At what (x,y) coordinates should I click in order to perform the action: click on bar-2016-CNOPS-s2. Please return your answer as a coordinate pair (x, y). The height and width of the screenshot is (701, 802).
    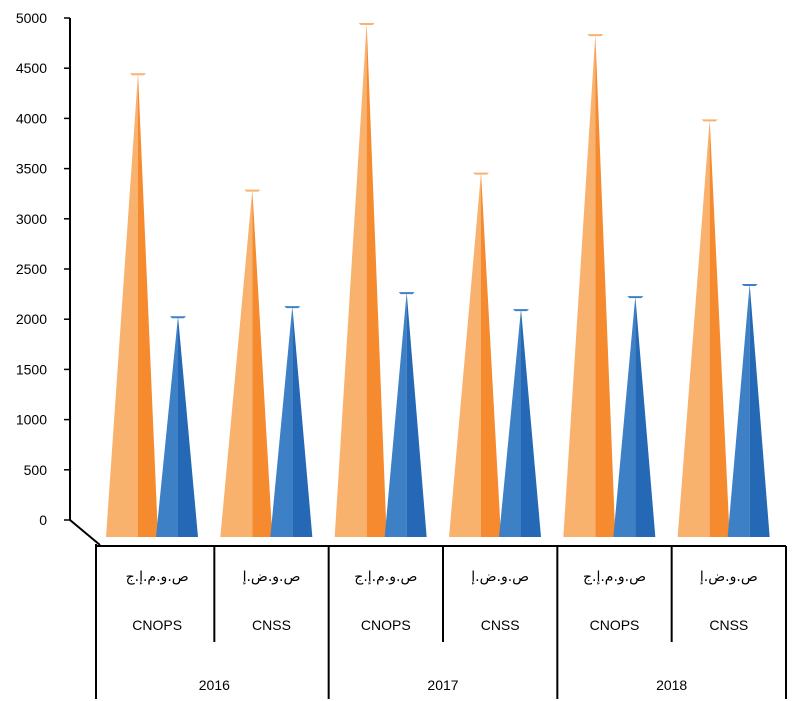
    Looking at the image, I should click on (188, 426).